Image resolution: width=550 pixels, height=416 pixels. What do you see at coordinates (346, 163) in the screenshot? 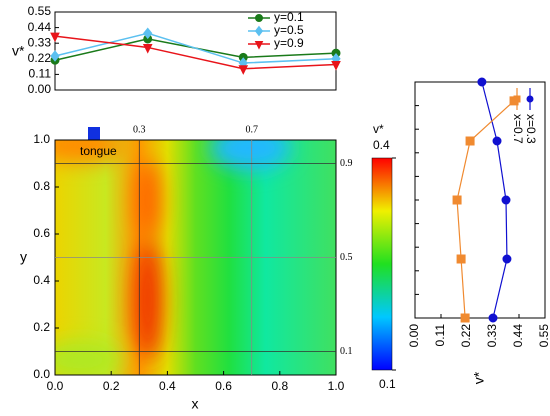
I see `guide-label: 0.9` at bounding box center [346, 163].